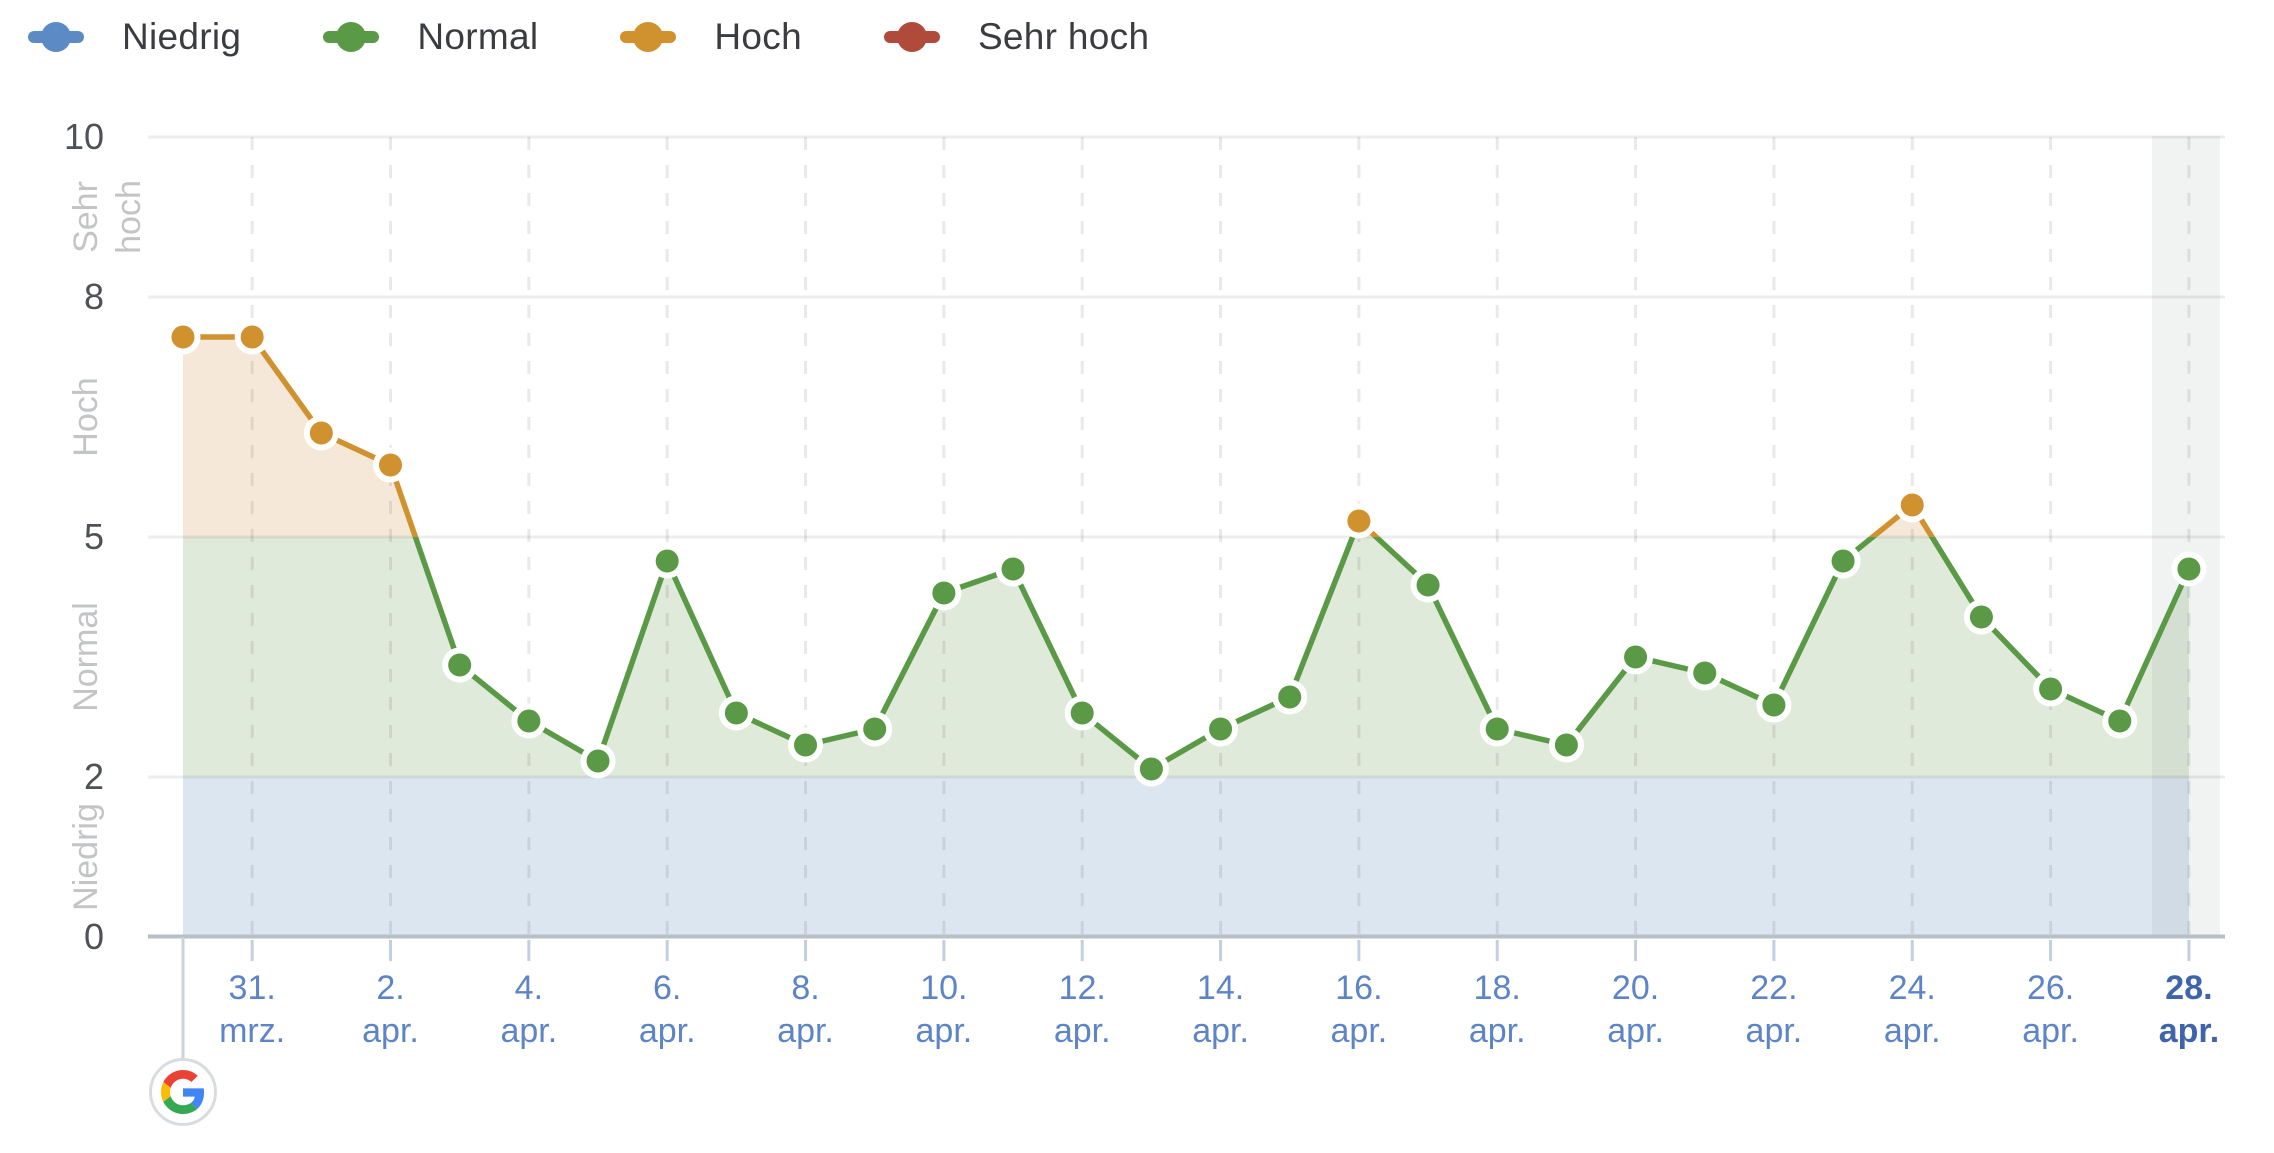 This screenshot has height=1153, width=2274. I want to click on x-axis-label-28.apr.: apr., so click(2189, 1031).